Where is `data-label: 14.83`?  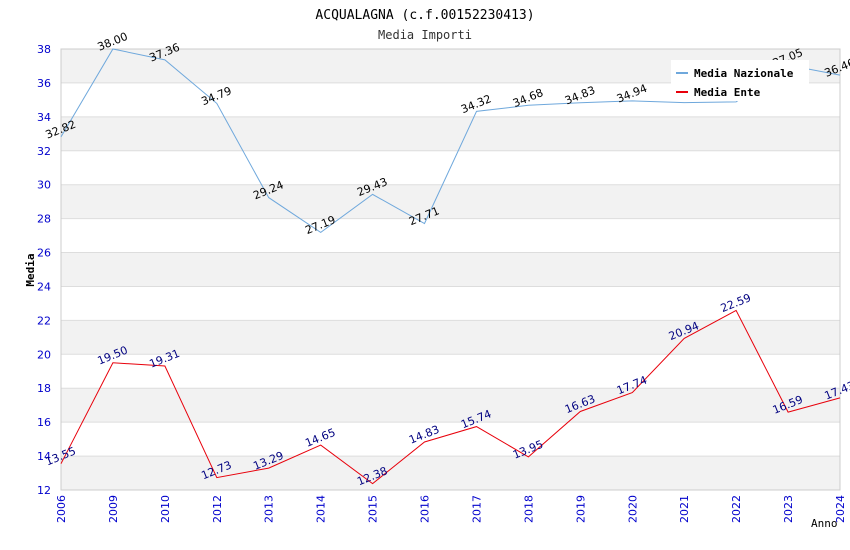 data-label: 14.83 is located at coordinates (424, 435).